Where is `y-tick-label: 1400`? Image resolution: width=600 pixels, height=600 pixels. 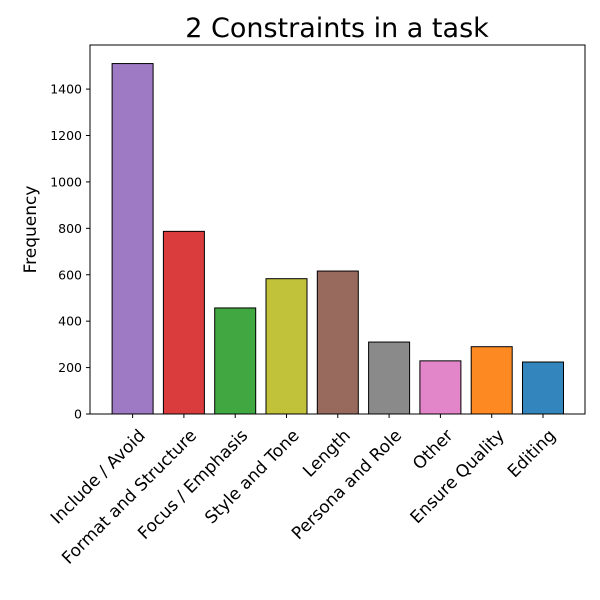 y-tick-label: 1400 is located at coordinates (66, 89).